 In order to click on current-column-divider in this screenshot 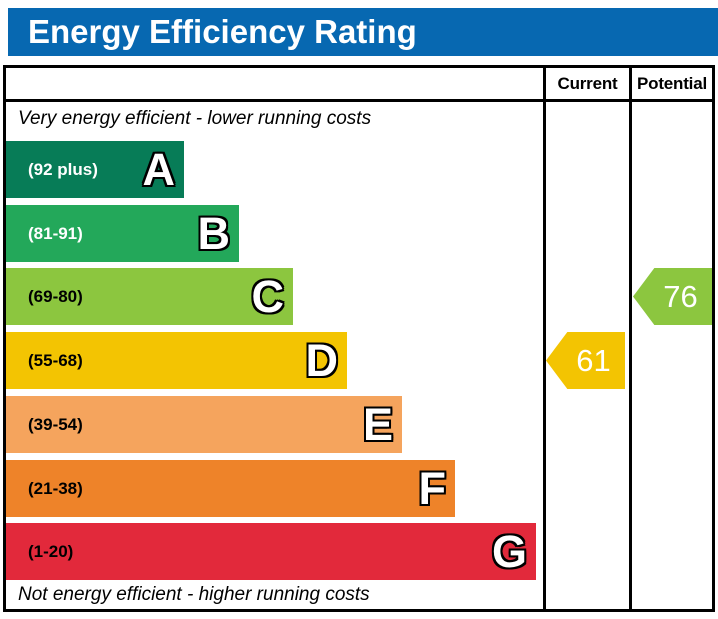, I will do `click(544, 338)`.